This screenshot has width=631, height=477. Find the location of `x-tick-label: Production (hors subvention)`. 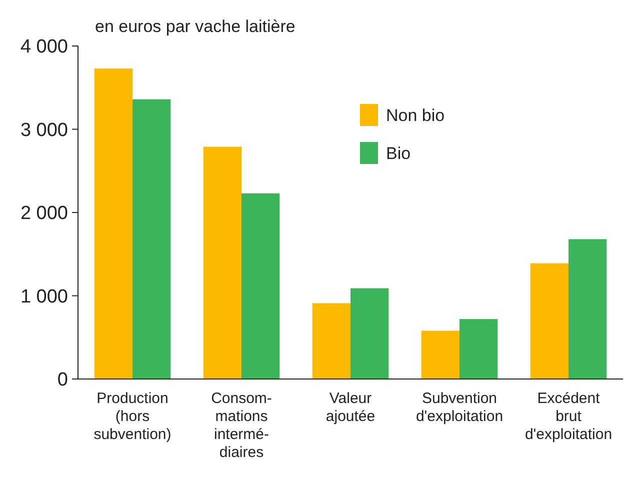

x-tick-label: Production (hors subvention) is located at coordinates (133, 416).